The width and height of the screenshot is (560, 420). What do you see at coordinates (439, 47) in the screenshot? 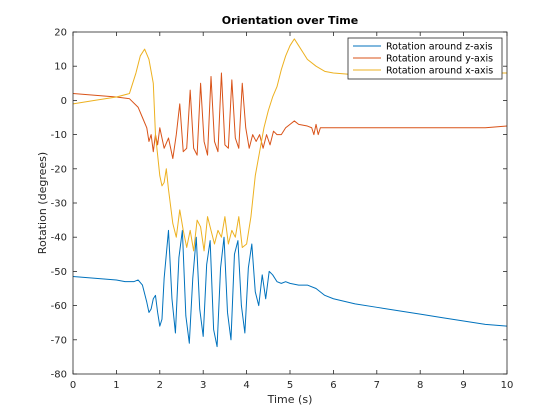
I see `legend-label: Rotation around z-axis` at bounding box center [439, 47].